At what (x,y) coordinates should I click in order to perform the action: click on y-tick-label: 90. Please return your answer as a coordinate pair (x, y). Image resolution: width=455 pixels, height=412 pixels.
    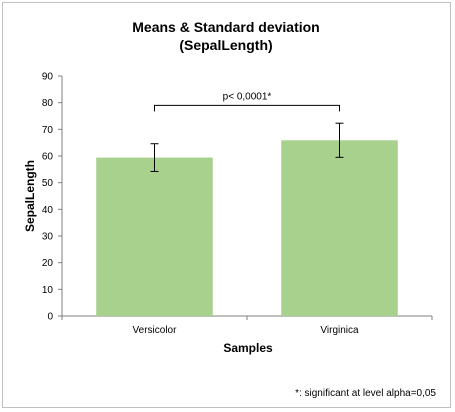
    Looking at the image, I should click on (48, 77).